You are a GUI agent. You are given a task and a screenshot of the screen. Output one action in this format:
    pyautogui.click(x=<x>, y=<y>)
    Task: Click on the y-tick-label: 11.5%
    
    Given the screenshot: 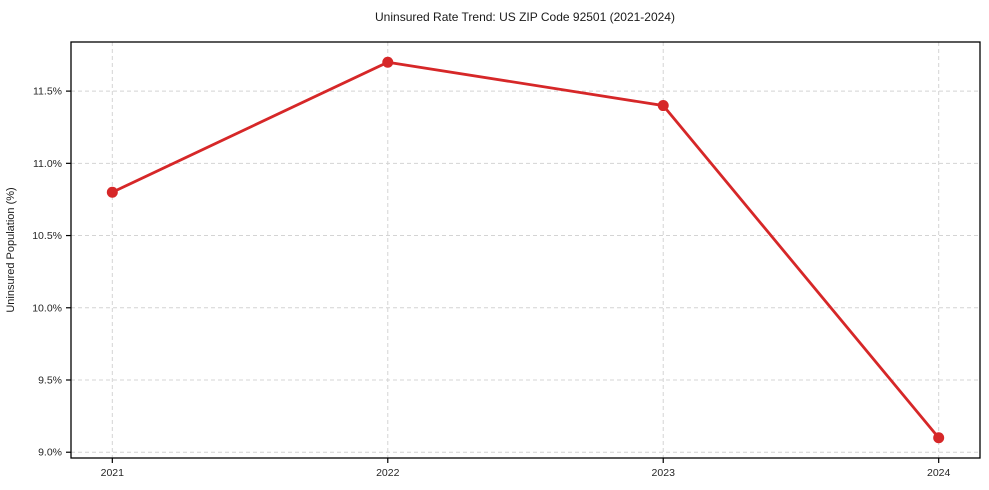 What is the action you would take?
    pyautogui.click(x=47, y=92)
    